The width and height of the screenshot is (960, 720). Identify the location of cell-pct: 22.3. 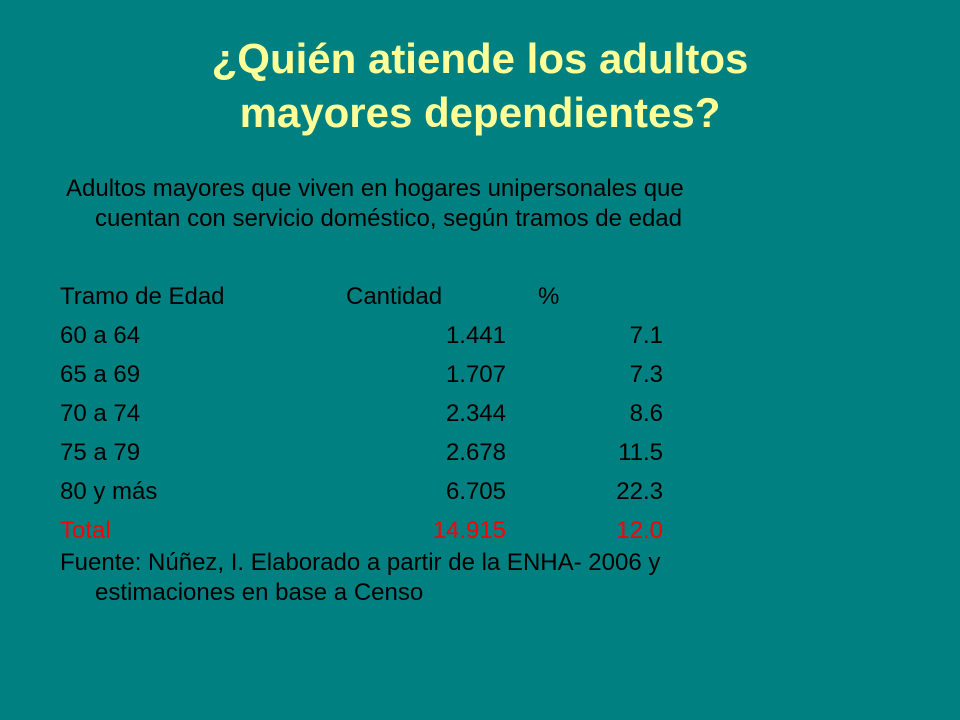
(639, 491).